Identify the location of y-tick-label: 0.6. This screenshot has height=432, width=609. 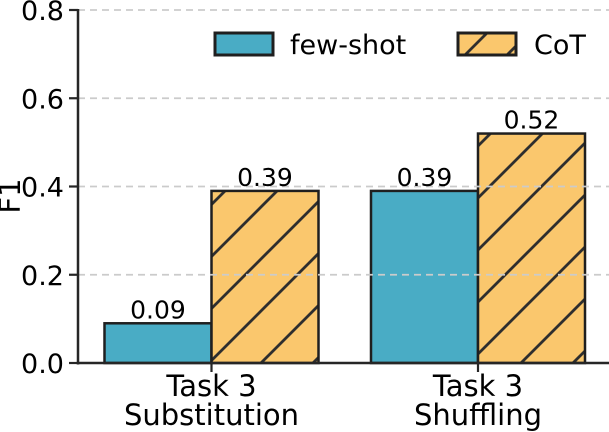
(42, 99).